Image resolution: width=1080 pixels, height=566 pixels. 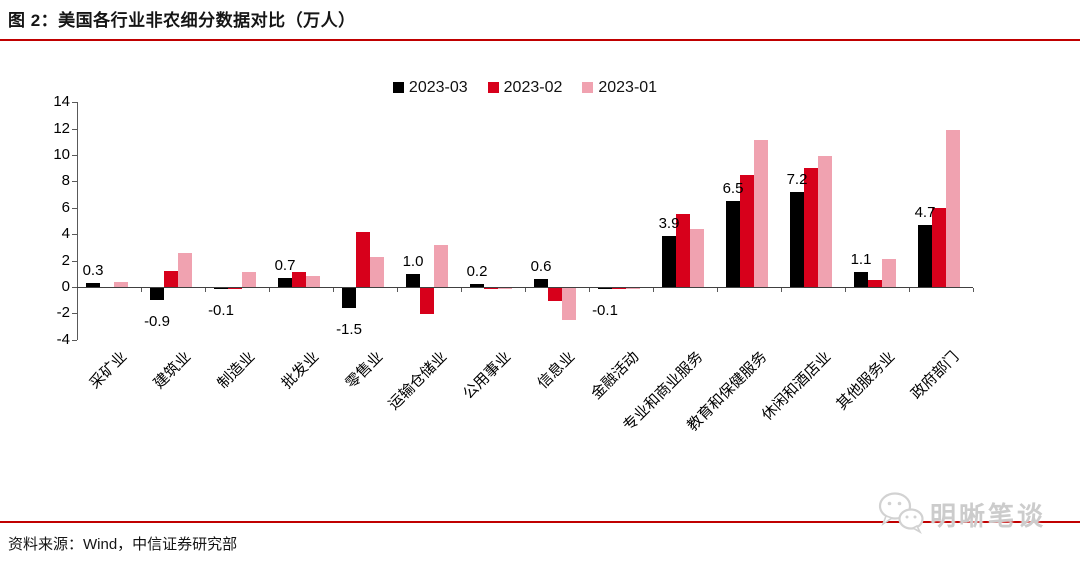 I want to click on x-axis-label: 政府部门, so click(x=935, y=375).